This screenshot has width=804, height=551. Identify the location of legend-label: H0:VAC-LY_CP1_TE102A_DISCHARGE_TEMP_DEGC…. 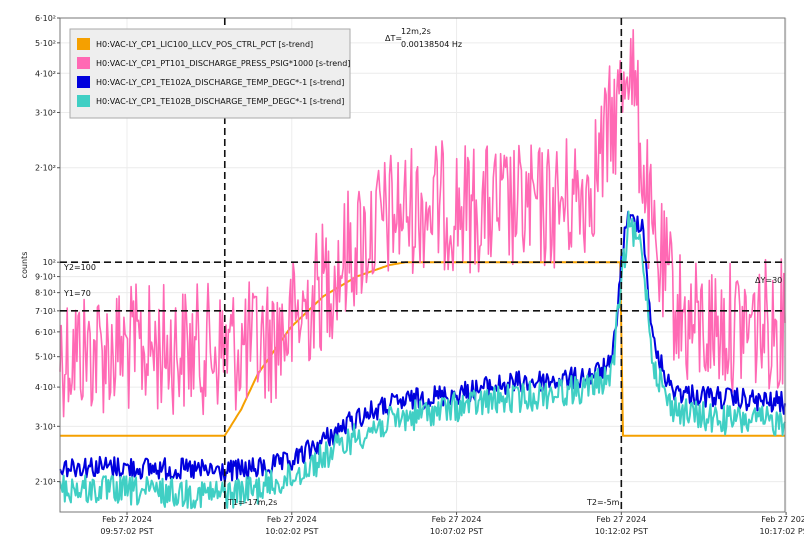
(220, 82).